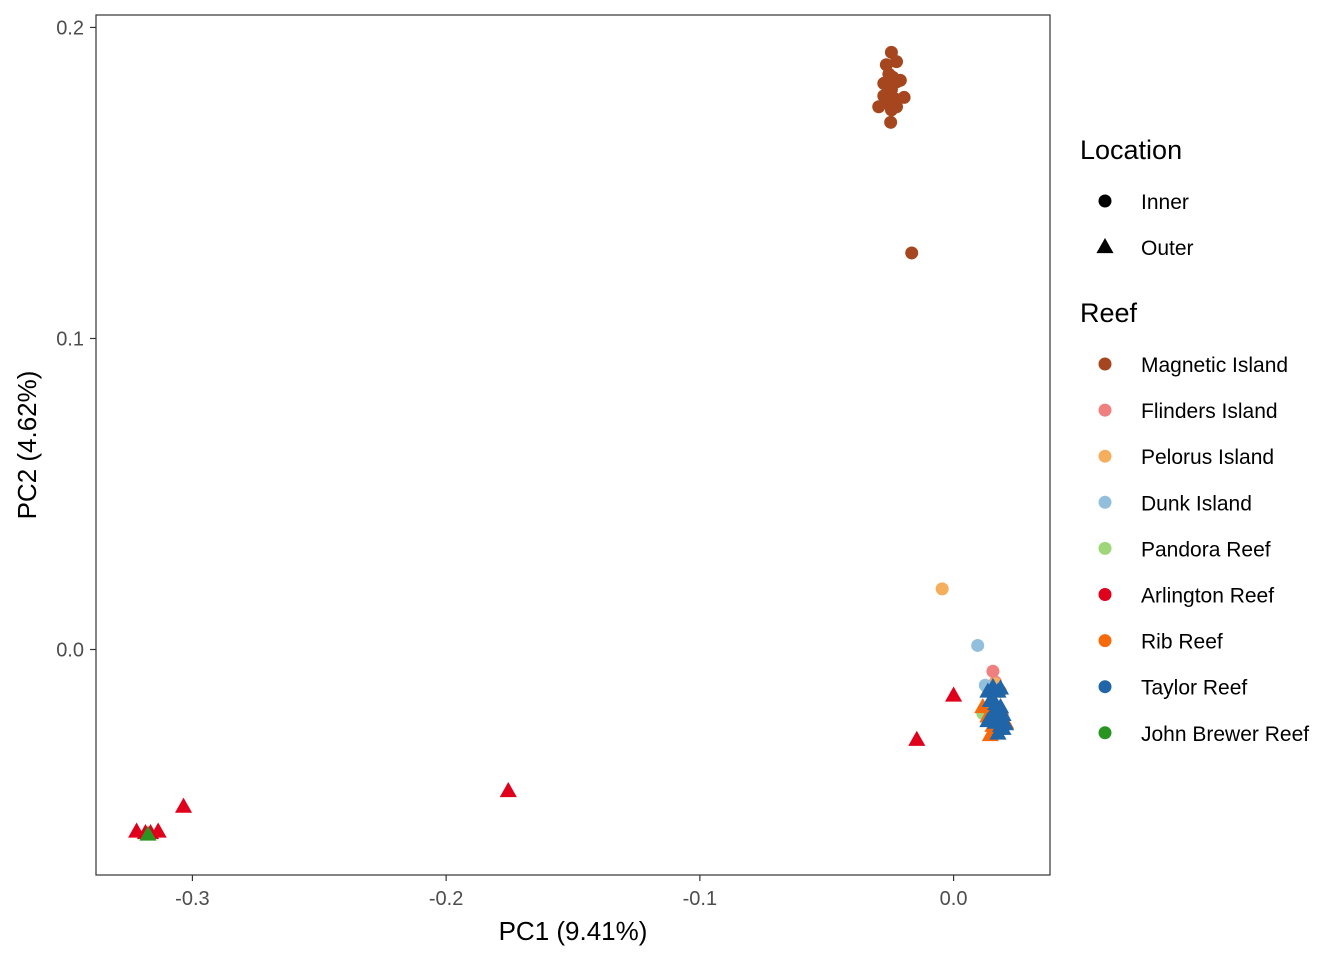  What do you see at coordinates (1109, 313) in the screenshot?
I see `legend-title-reef: Reef` at bounding box center [1109, 313].